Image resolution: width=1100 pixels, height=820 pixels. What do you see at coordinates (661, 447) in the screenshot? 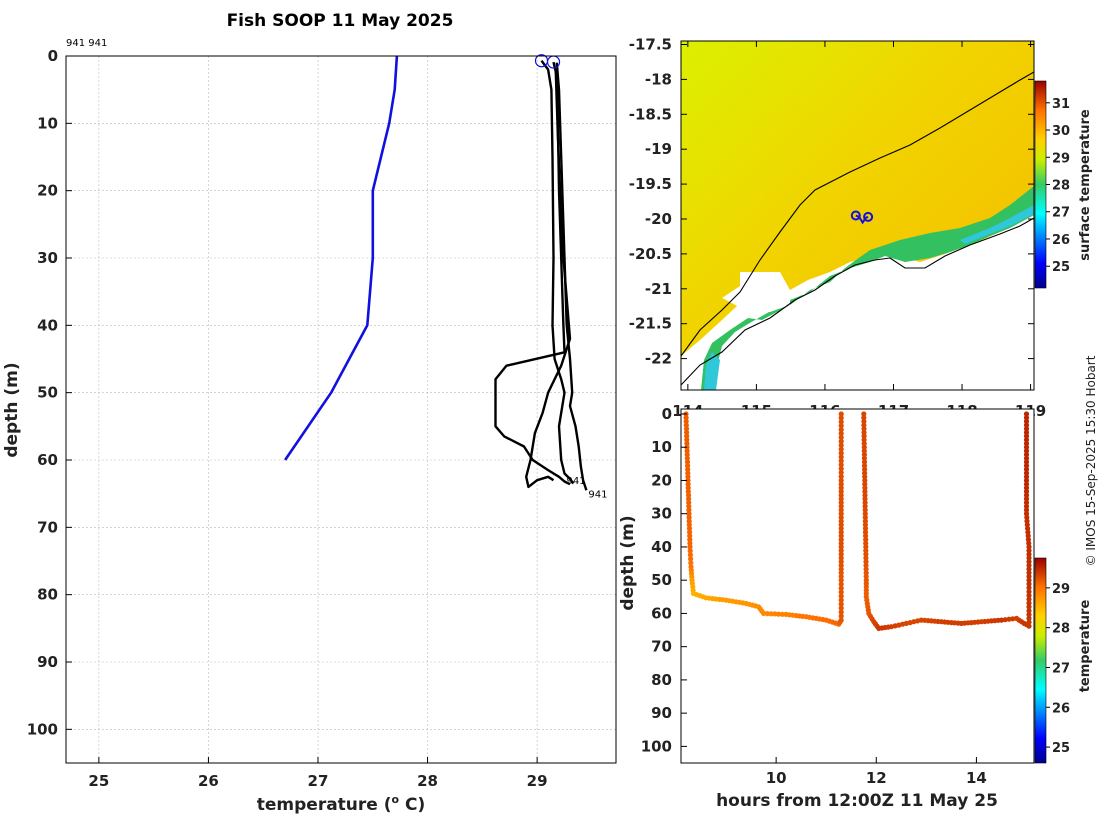
I see `section-y-tick-label: 10` at bounding box center [661, 447].